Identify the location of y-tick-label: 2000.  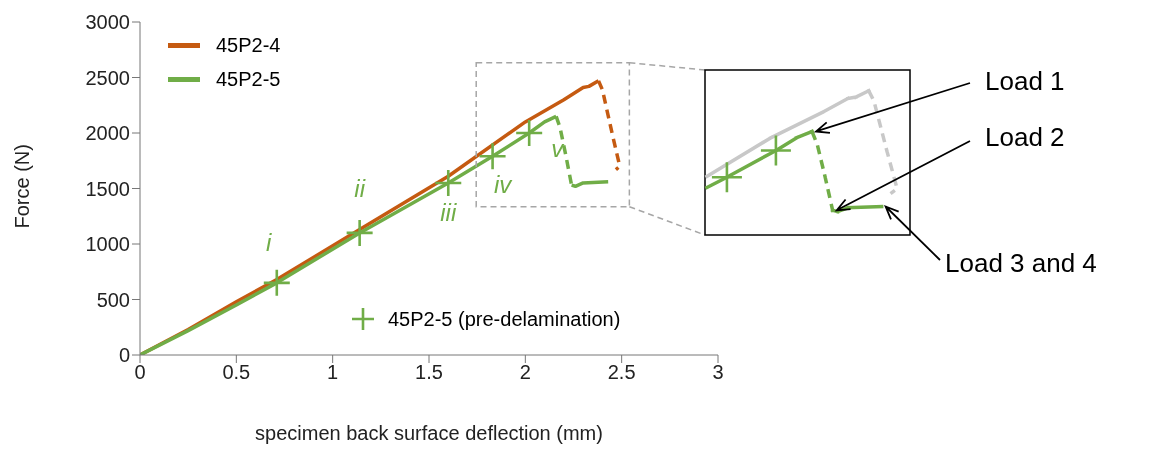
(107, 133).